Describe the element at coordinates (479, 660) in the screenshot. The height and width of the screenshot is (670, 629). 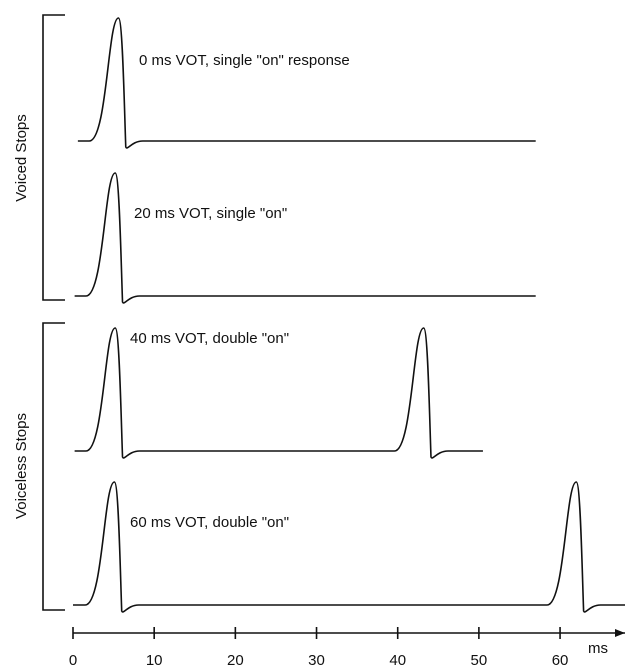
I see `x-tick-label: 50` at that location.